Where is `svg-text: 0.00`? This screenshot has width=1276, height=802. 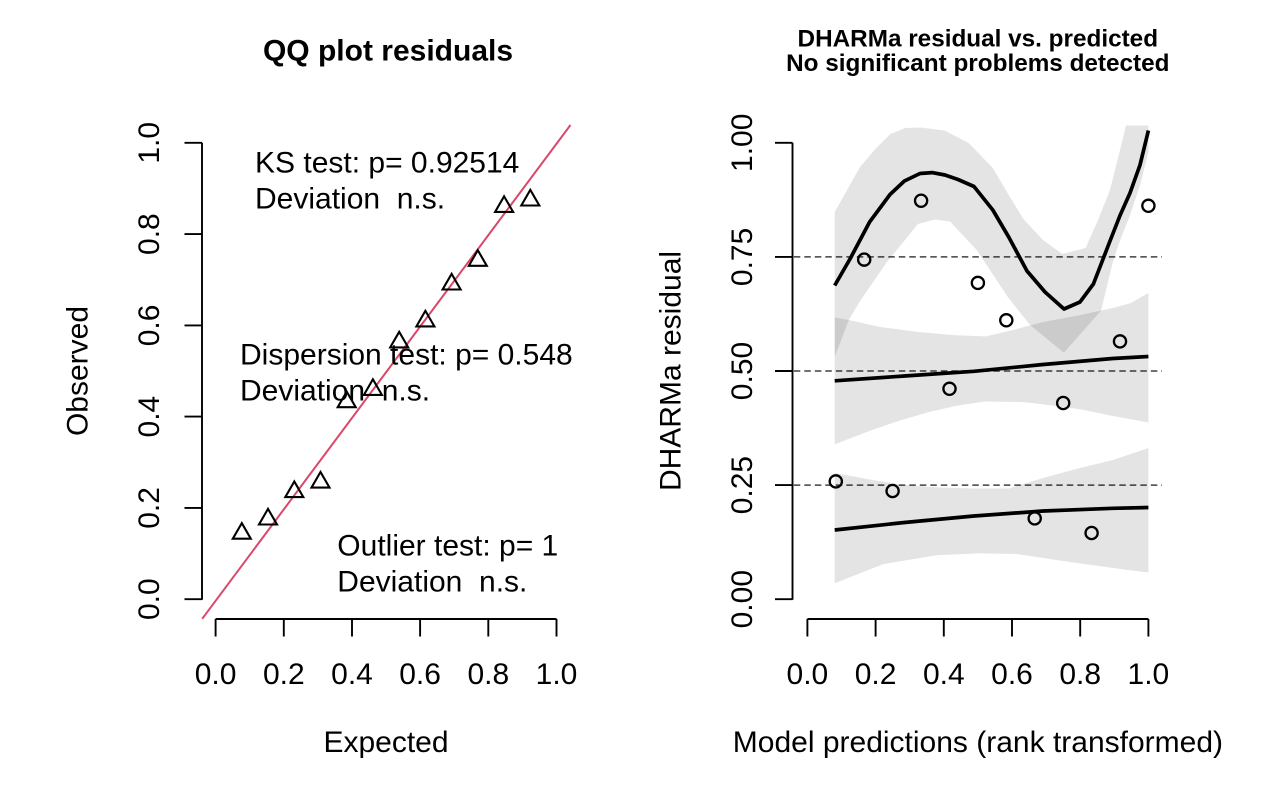
svg-text: 0.00 is located at coordinates (742, 599).